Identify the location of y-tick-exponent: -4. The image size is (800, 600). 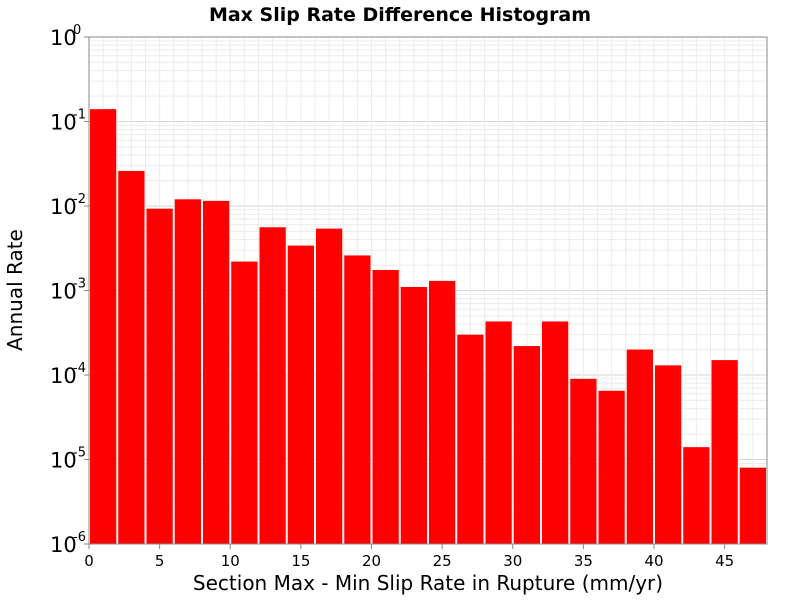
(79, 368).